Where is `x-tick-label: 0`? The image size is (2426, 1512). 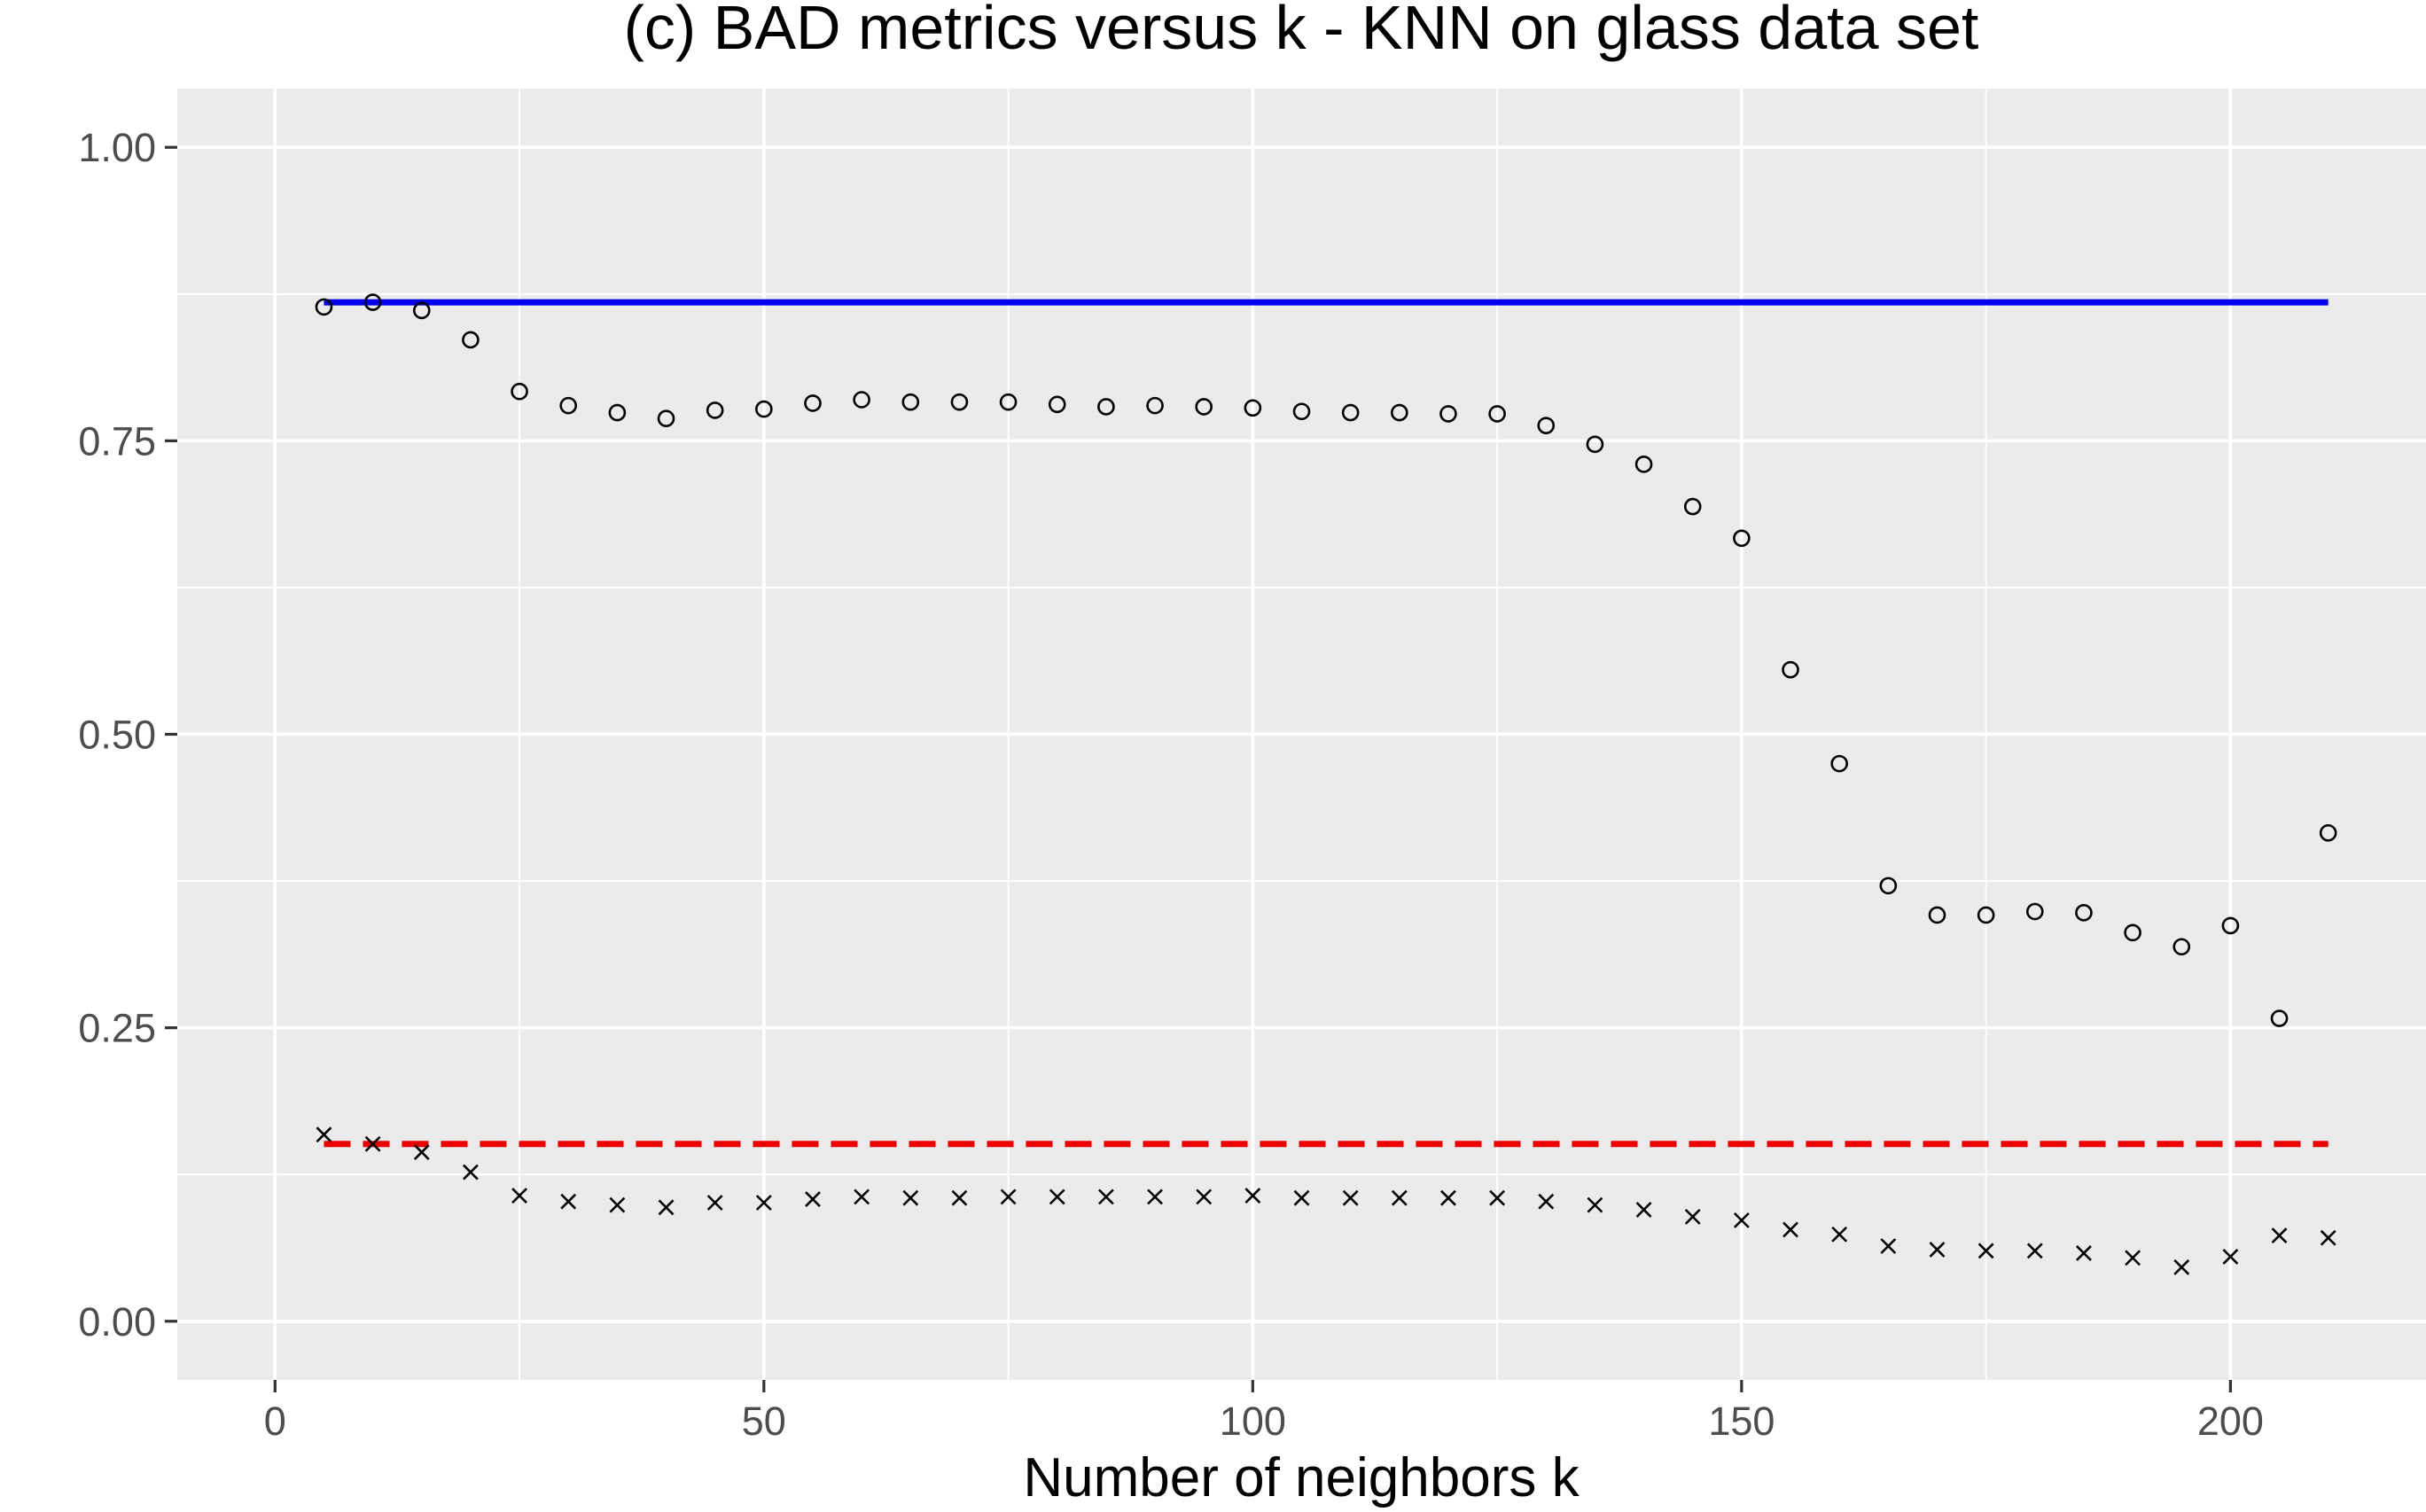 x-tick-label: 0 is located at coordinates (275, 1421).